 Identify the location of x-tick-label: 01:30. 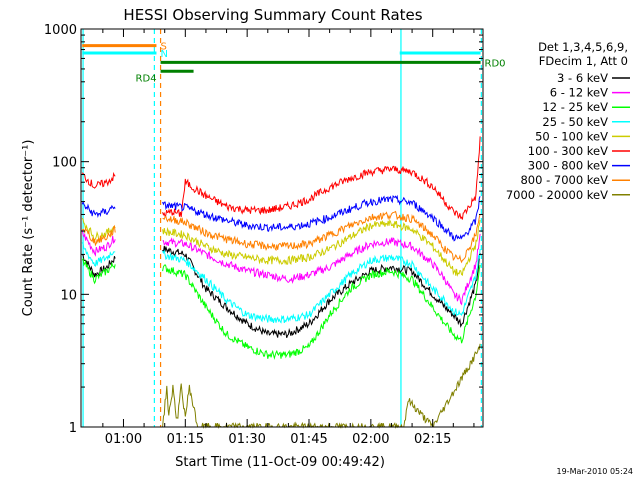
(246, 439).